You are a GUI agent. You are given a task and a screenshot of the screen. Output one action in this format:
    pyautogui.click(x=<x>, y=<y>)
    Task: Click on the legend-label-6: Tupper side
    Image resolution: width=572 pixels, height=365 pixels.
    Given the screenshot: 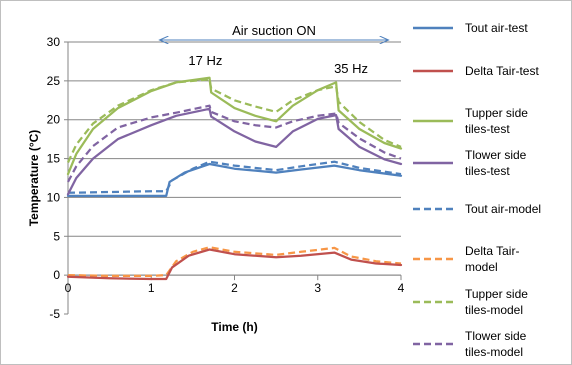 What is the action you would take?
    pyautogui.click(x=496, y=294)
    